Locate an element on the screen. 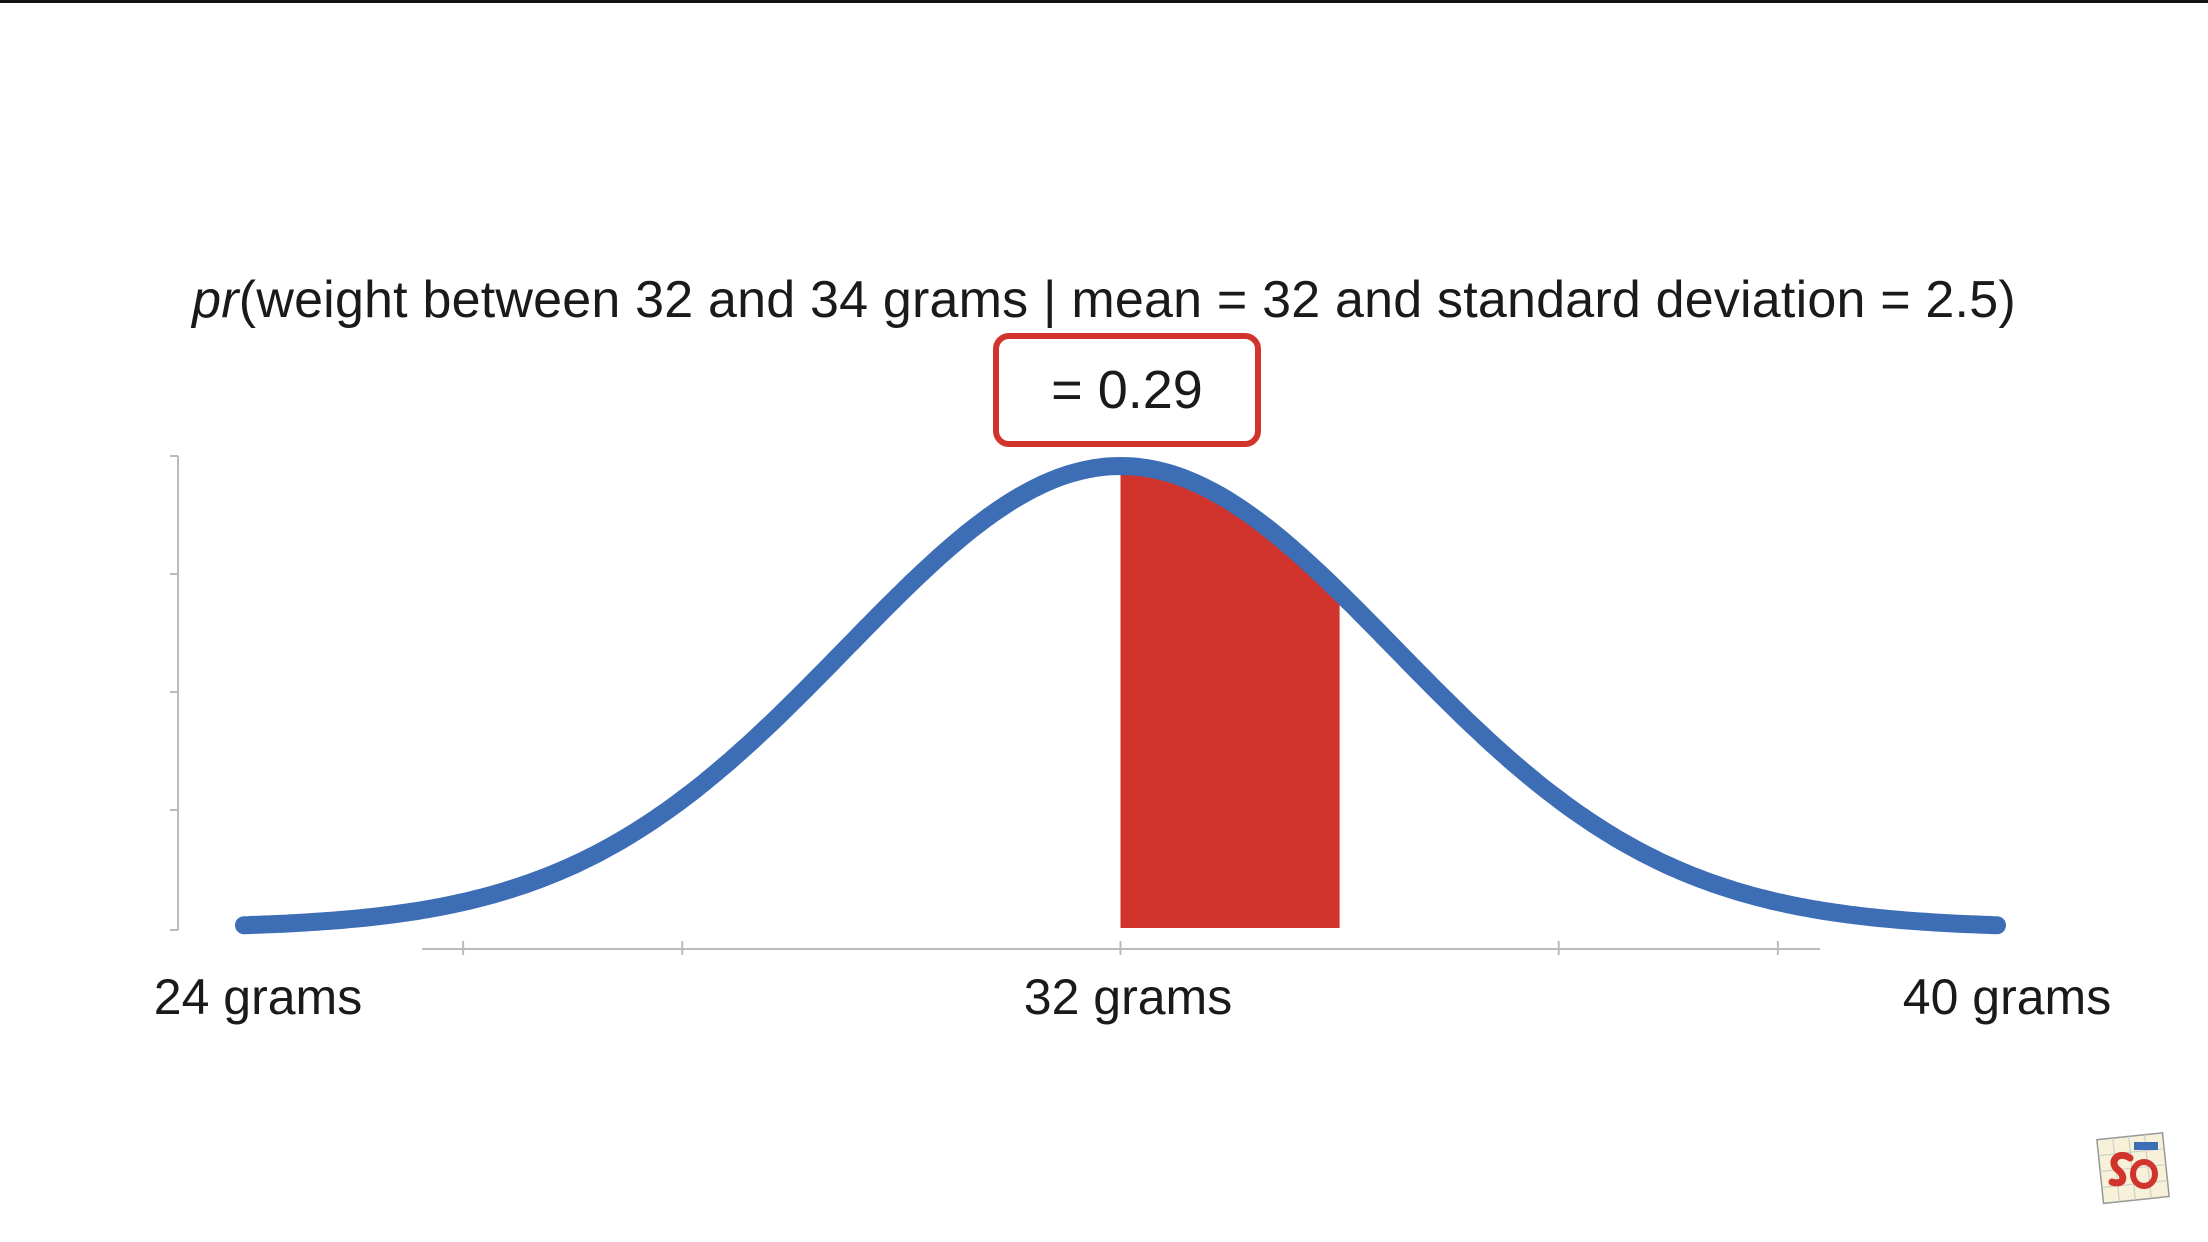 The image size is (2208, 1242). shaded-area-layer is located at coordinates (1230, 697).